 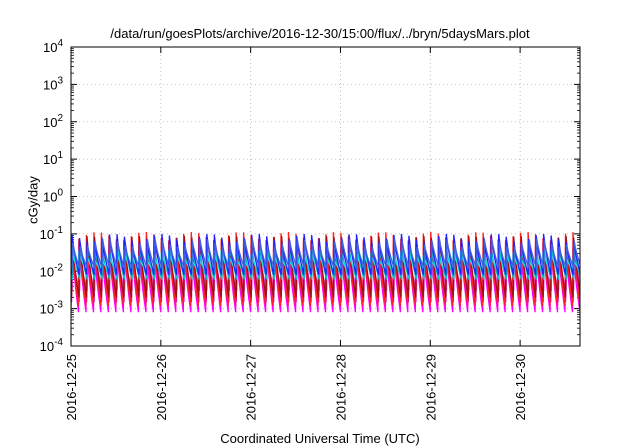 I want to click on x-tick-label: 2016-12-26, so click(x=161, y=387).